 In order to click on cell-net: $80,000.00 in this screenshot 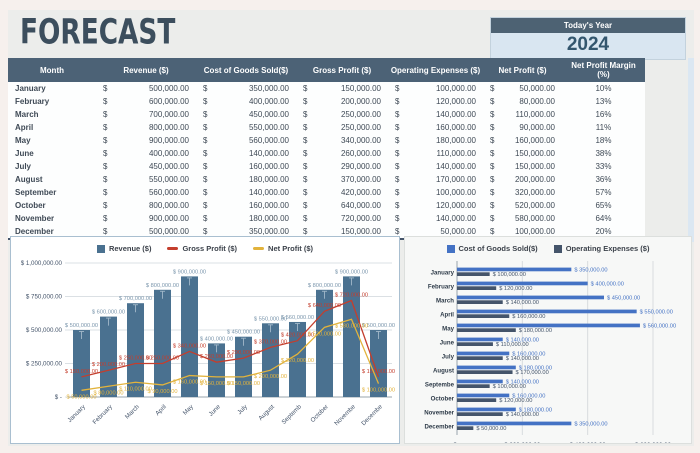, I will do `click(522, 101)`.